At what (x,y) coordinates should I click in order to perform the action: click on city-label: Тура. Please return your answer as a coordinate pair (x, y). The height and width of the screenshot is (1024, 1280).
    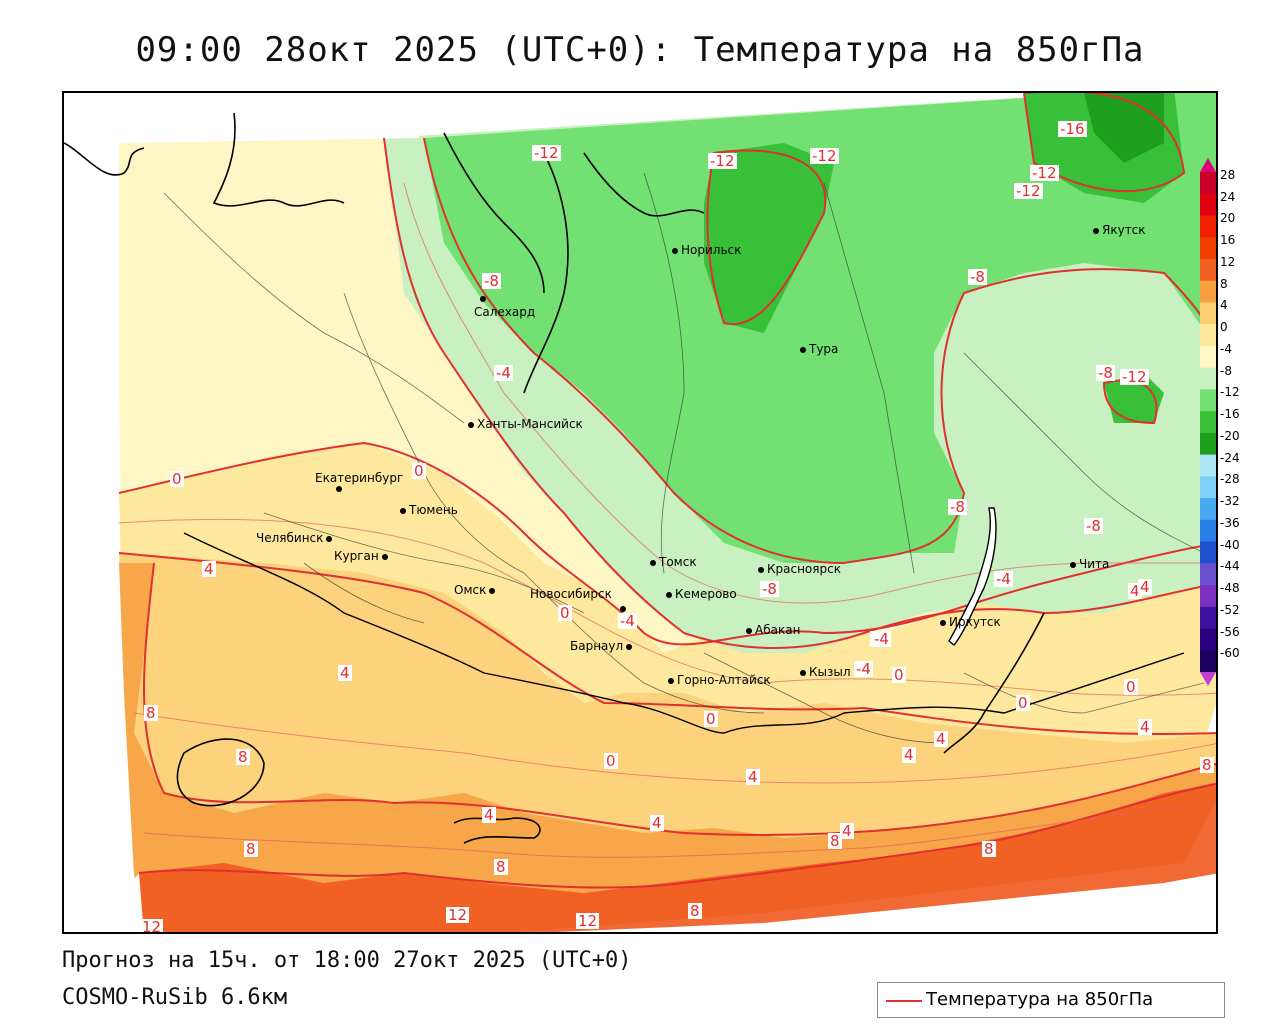
    Looking at the image, I should click on (824, 349).